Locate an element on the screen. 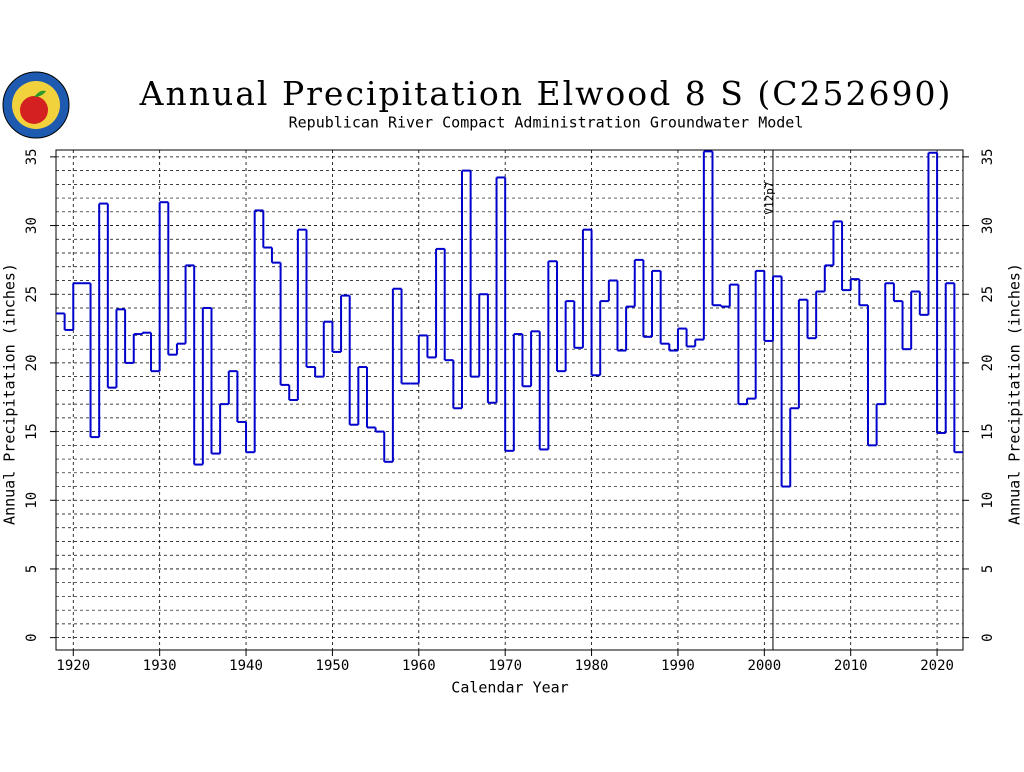 This screenshot has height=772, width=1024. x-axis-label: Calendar Year is located at coordinates (509, 688).